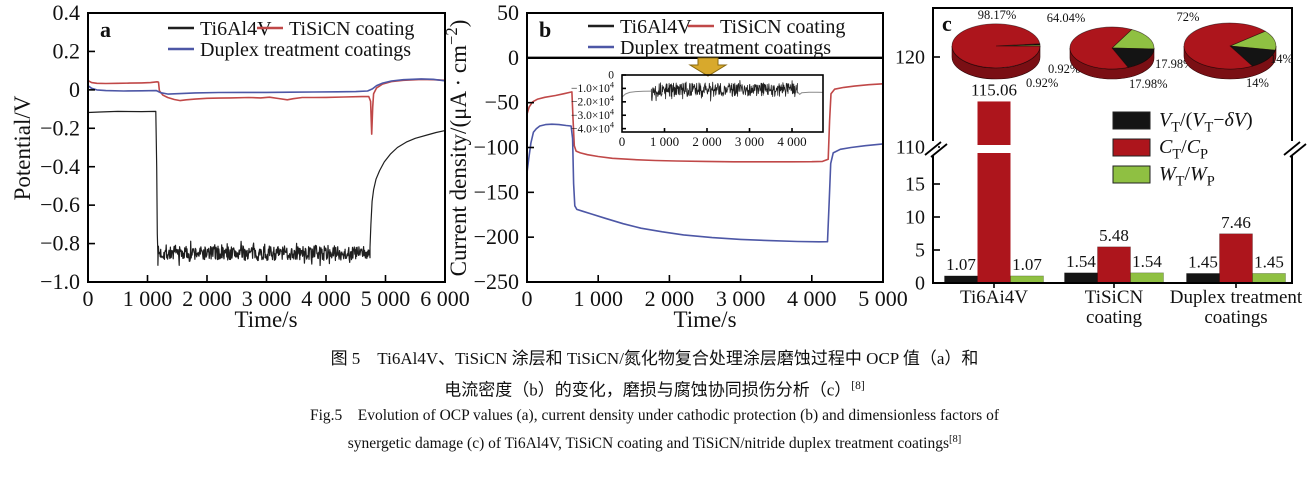 The height and width of the screenshot is (483, 1309). What do you see at coordinates (67, 12) in the screenshot?
I see `y-tick-label: 0.4` at bounding box center [67, 12].